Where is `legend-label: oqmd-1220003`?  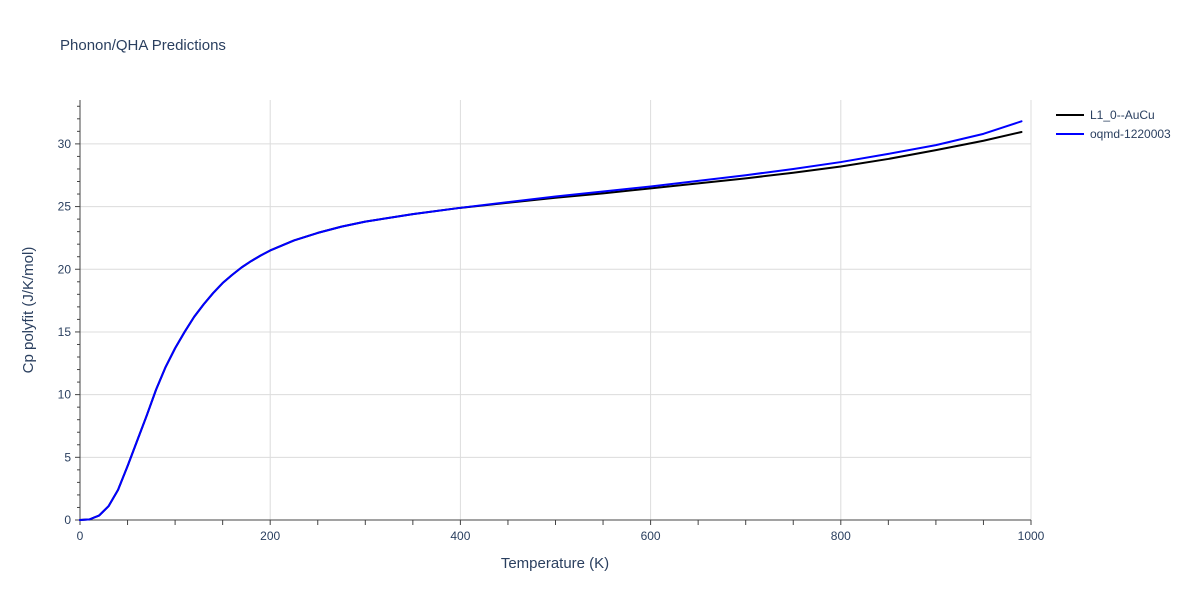 legend-label: oqmd-1220003 is located at coordinates (1130, 134).